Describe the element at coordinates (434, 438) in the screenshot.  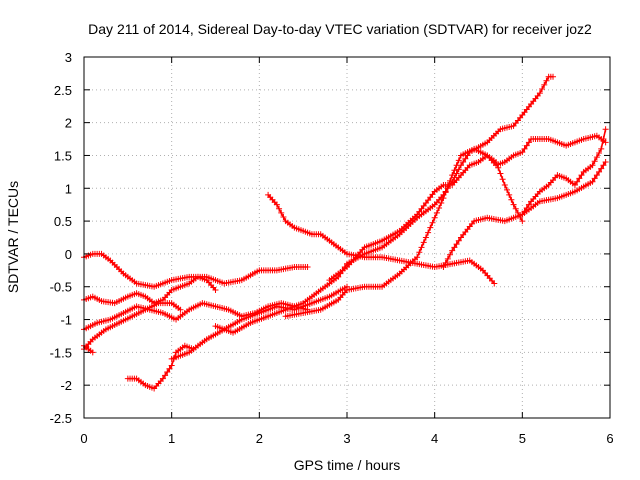
I see `x-tick-label: 4` at that location.